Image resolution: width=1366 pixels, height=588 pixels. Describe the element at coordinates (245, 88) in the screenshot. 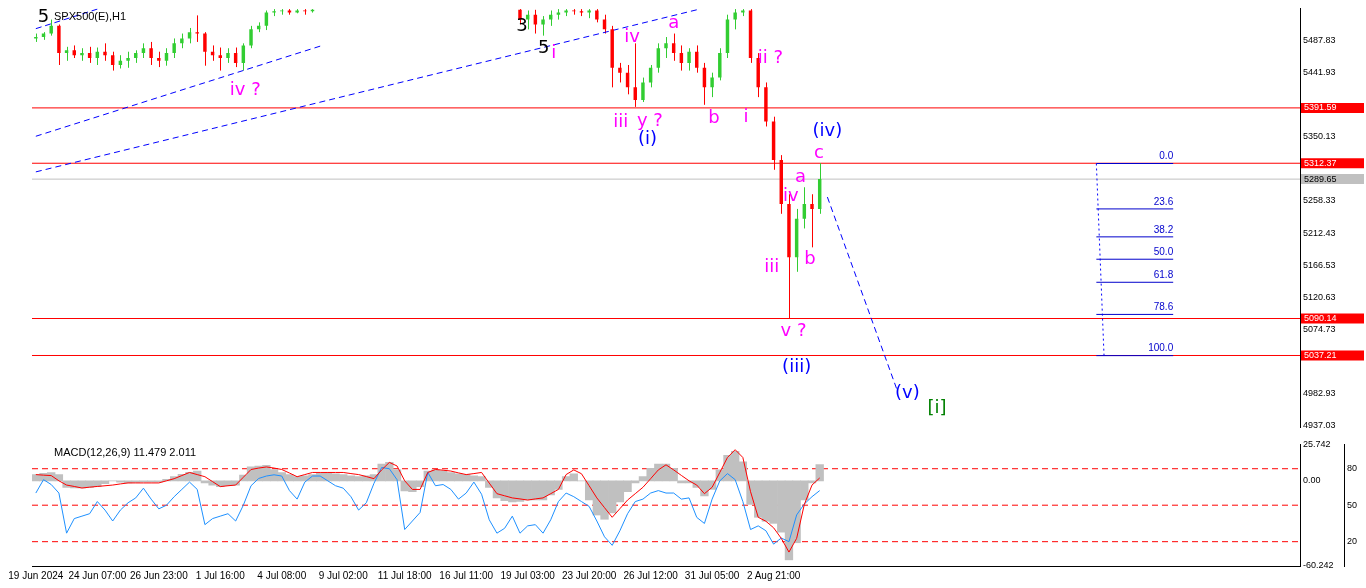

I see `annotation: iv ?` at that location.